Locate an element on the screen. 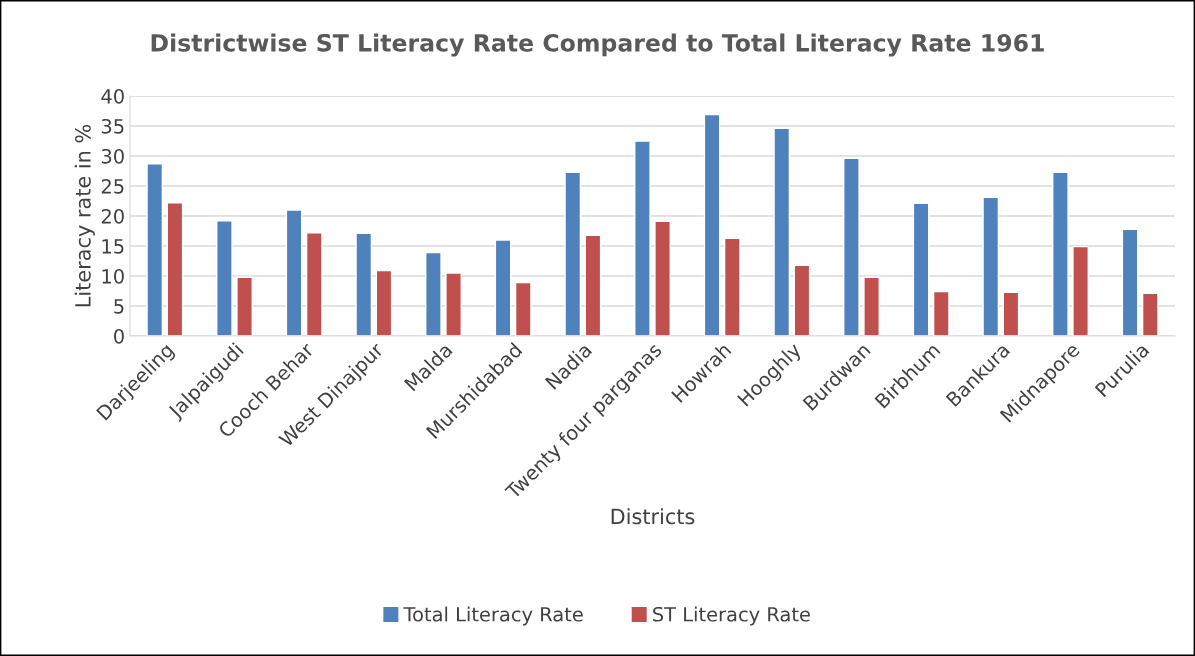  y-tick-label: 0 is located at coordinates (119, 336).